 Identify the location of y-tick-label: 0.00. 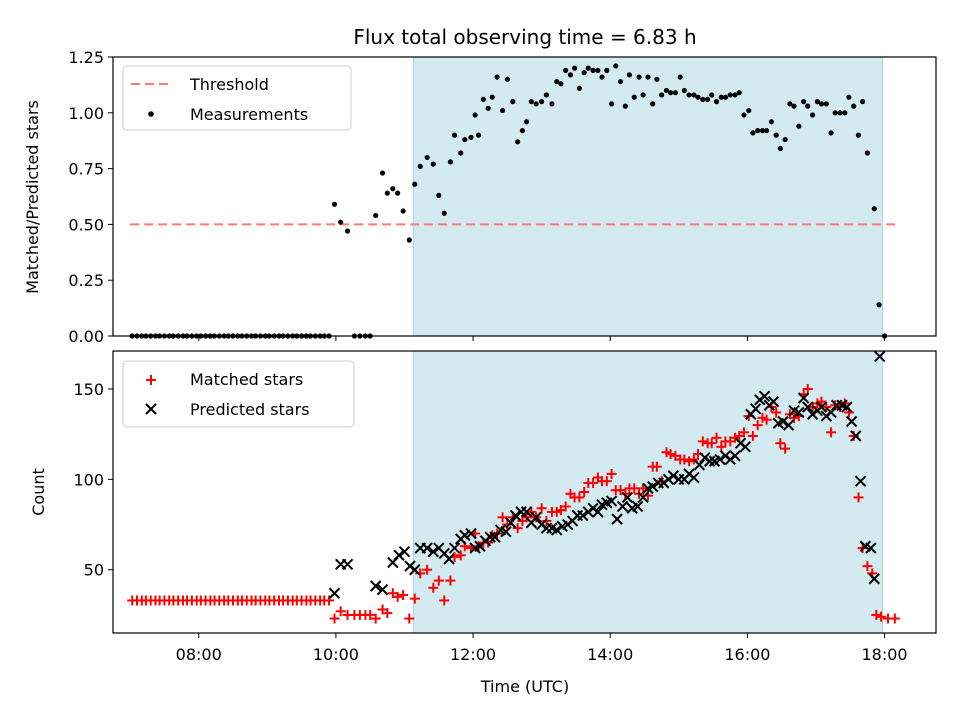
(86, 336).